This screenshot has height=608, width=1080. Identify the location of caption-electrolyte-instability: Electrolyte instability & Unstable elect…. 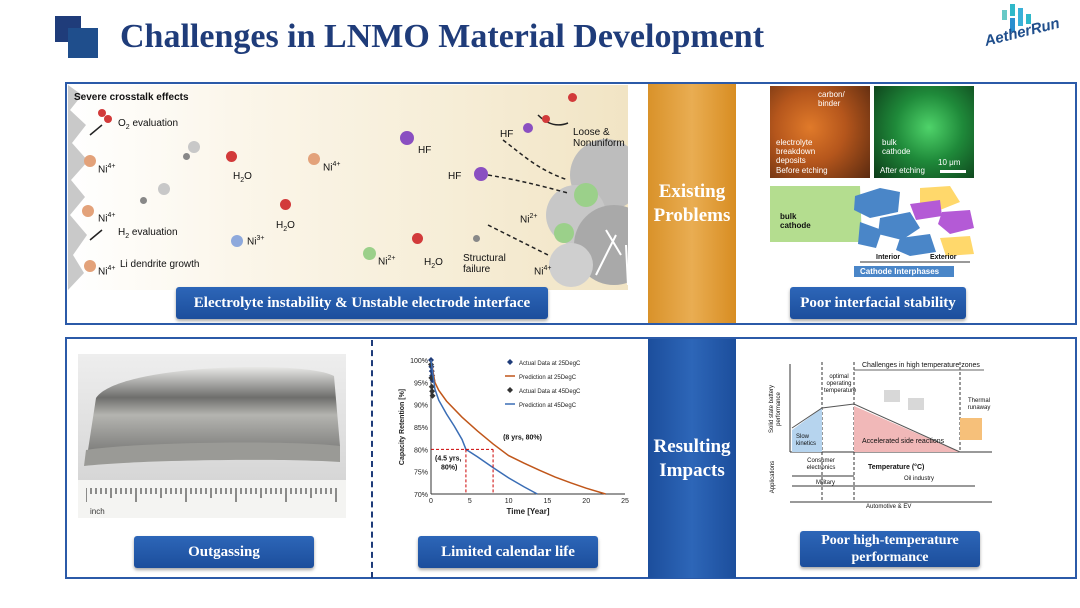
(362, 303).